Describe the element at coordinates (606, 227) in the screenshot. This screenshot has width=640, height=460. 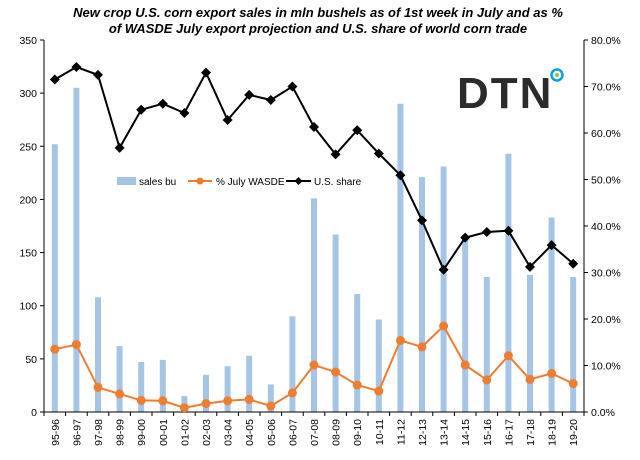
I see `right-tick-label: 40.0%` at that location.